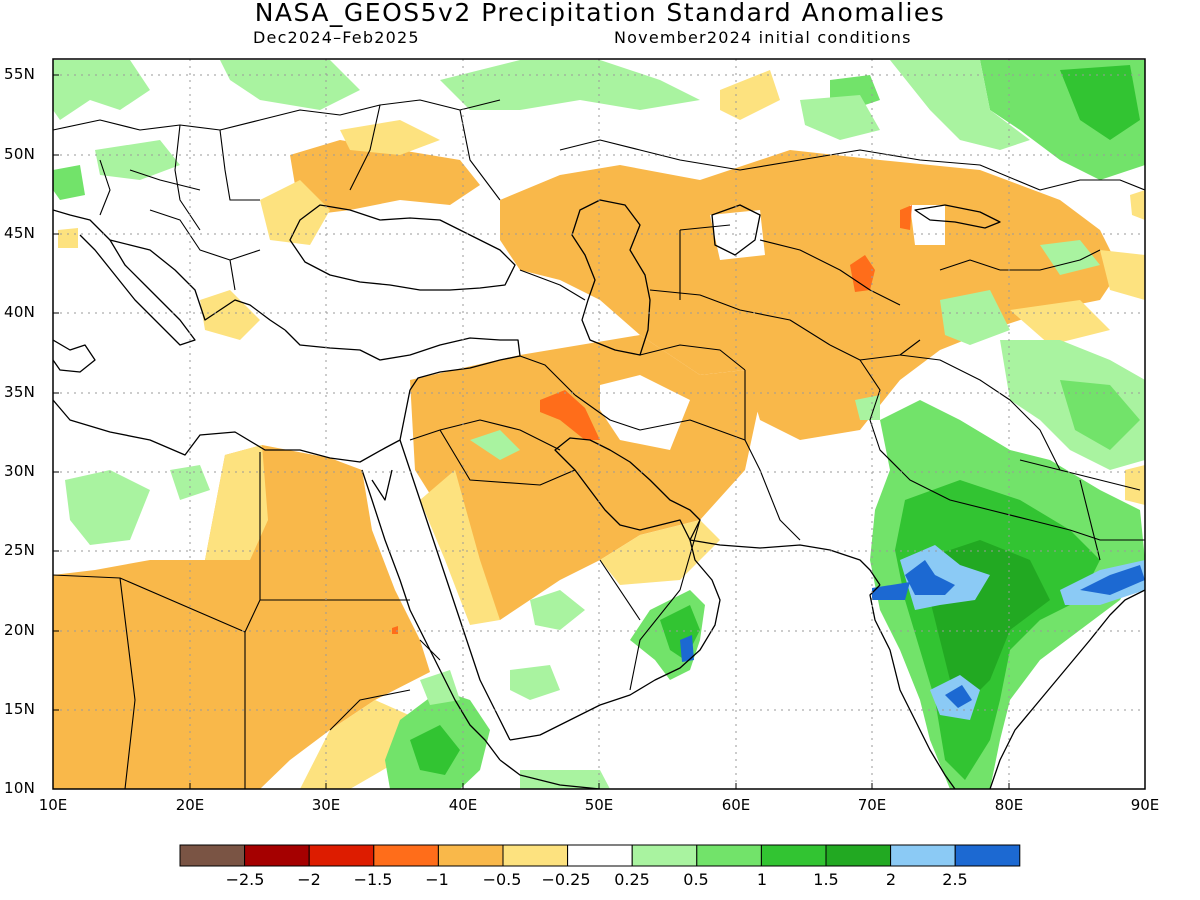  Describe the element at coordinates (1009, 805) in the screenshot. I see `lon-label-80e: 80E` at that location.